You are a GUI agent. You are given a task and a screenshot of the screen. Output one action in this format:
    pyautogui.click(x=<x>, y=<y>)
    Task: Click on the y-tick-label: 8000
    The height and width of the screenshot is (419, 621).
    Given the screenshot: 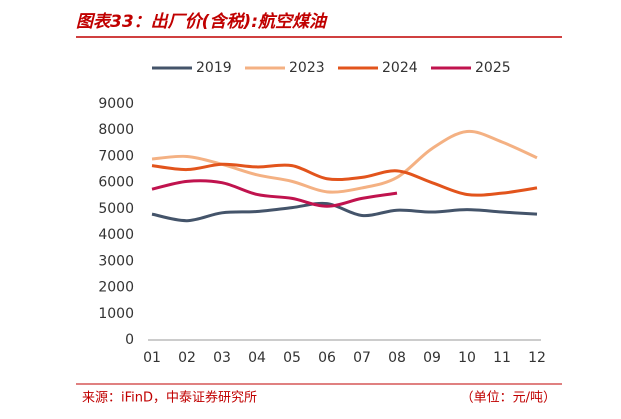 What is the action you would take?
    pyautogui.click(x=116, y=130)
    